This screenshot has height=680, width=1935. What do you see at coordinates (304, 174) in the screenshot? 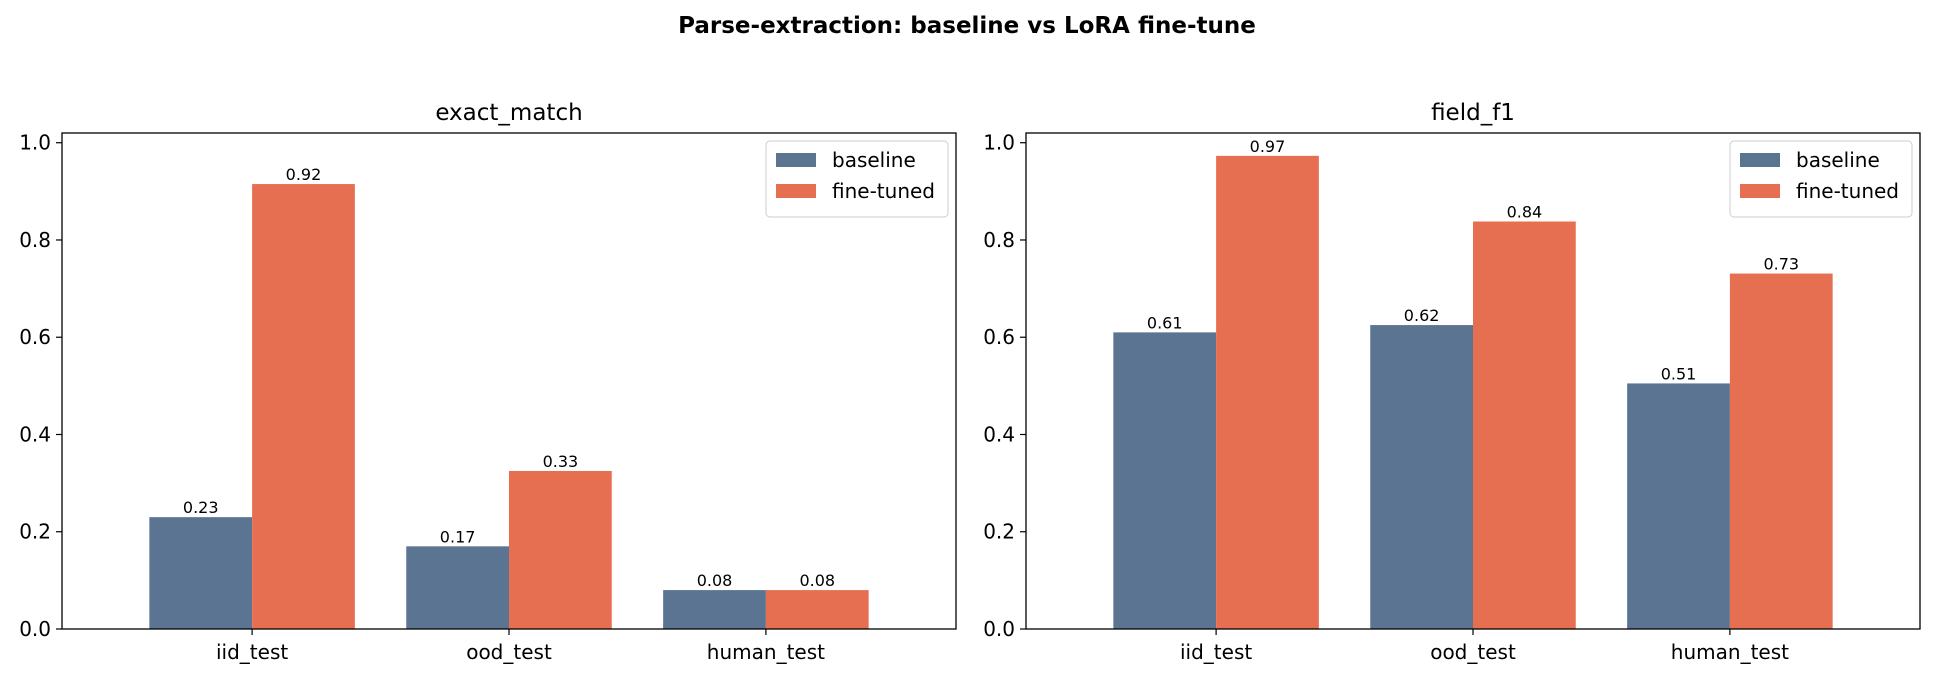
I see `data-label: 0.92` at bounding box center [304, 174].